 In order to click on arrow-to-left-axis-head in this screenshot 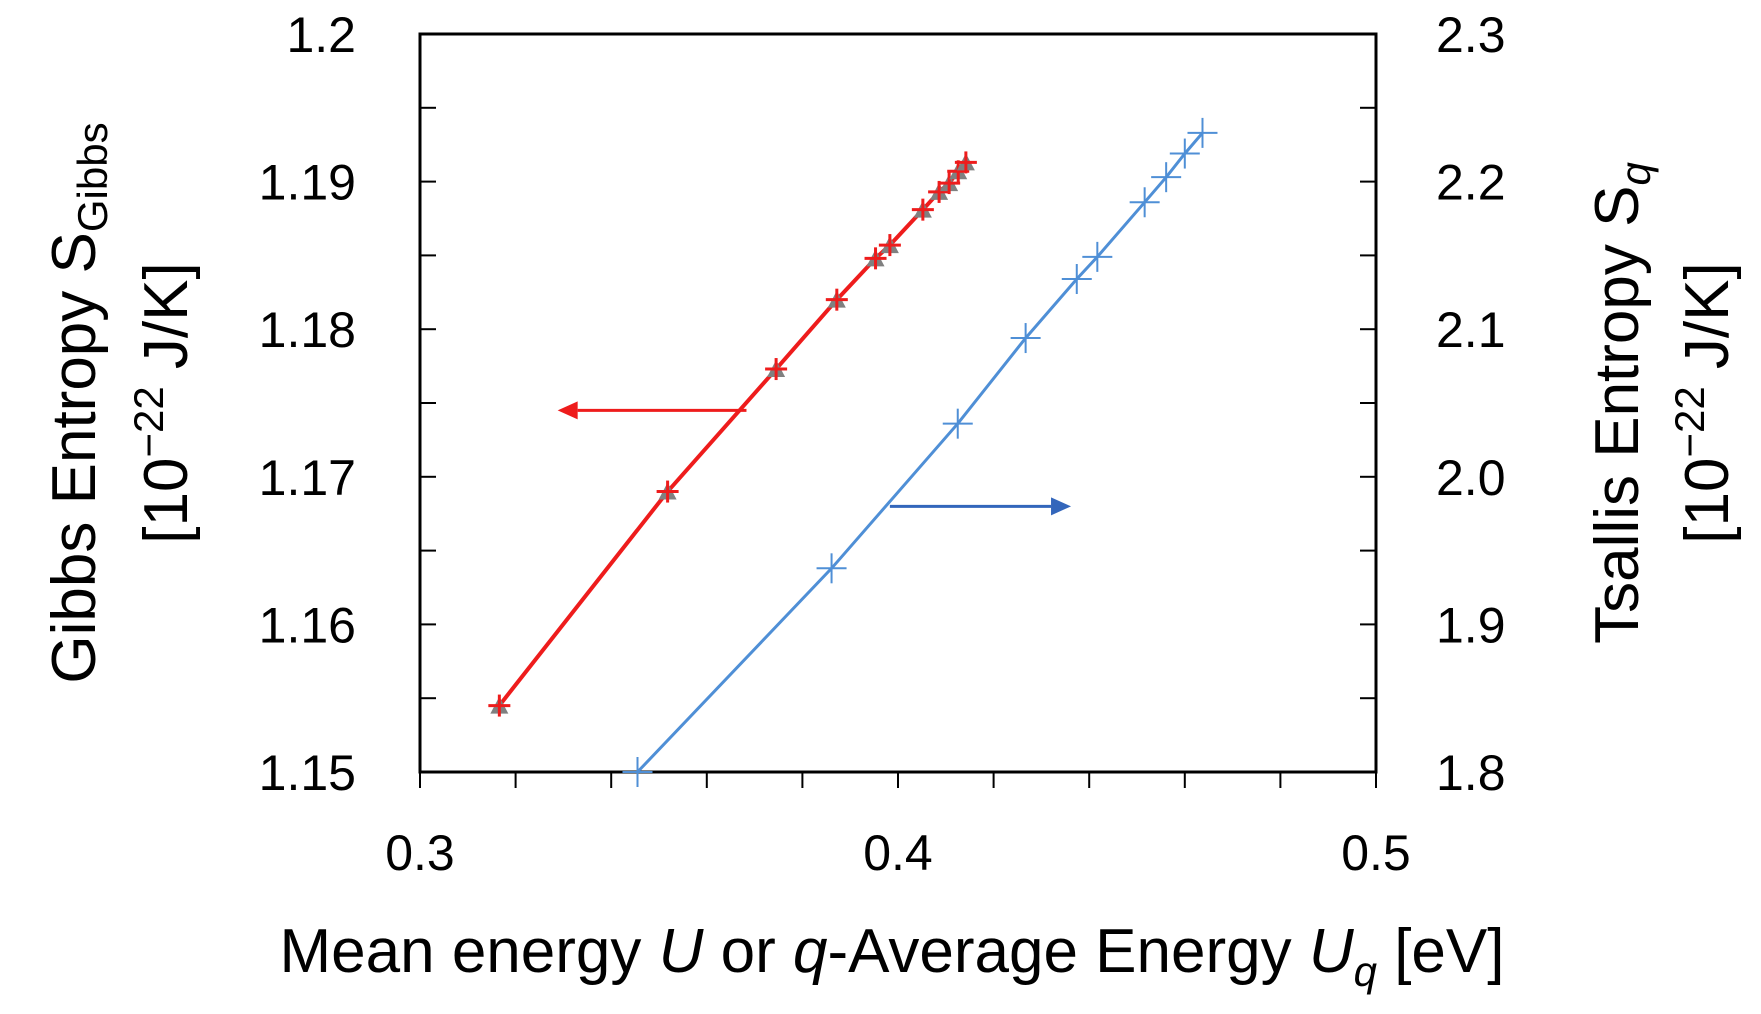, I will do `click(567, 410)`.